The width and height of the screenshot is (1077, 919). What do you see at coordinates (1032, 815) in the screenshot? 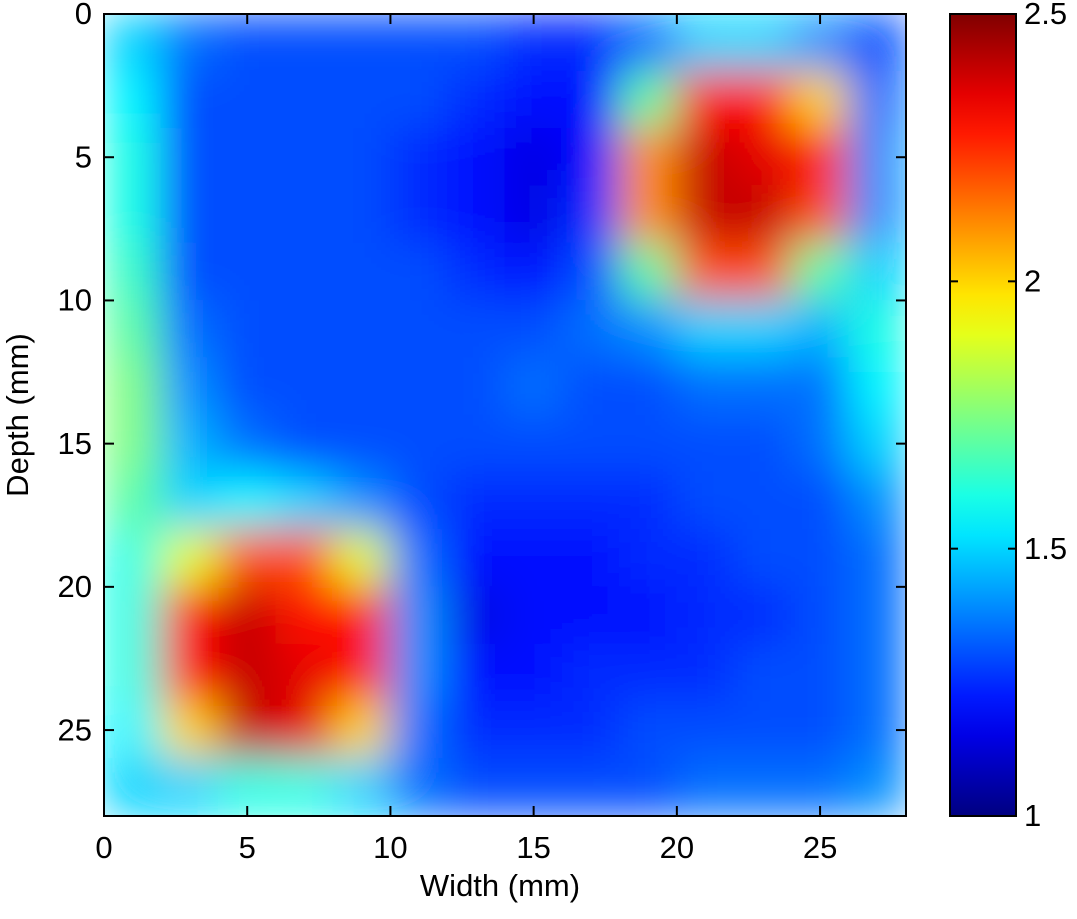
I see `colorbar-tick-label: 1` at bounding box center [1032, 815].